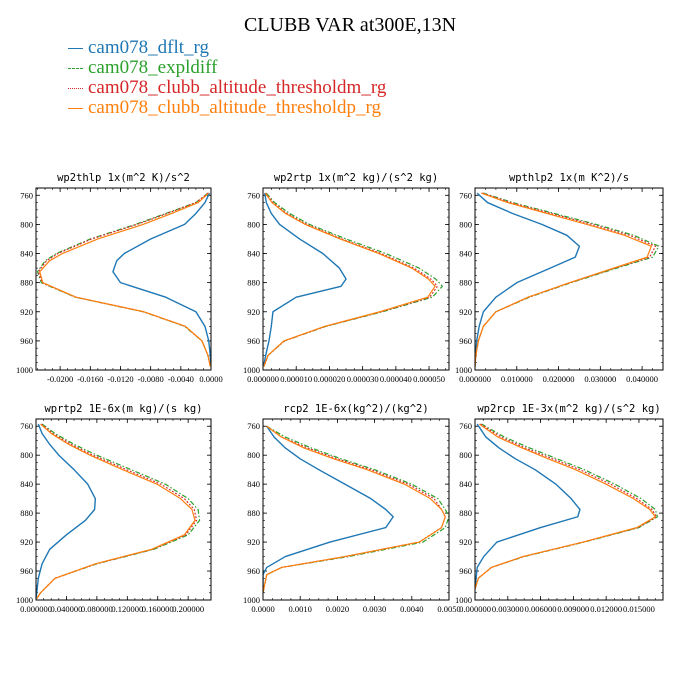 This screenshot has width=700, height=700. I want to click on x-tick-label: 0.012000, so click(606, 609).